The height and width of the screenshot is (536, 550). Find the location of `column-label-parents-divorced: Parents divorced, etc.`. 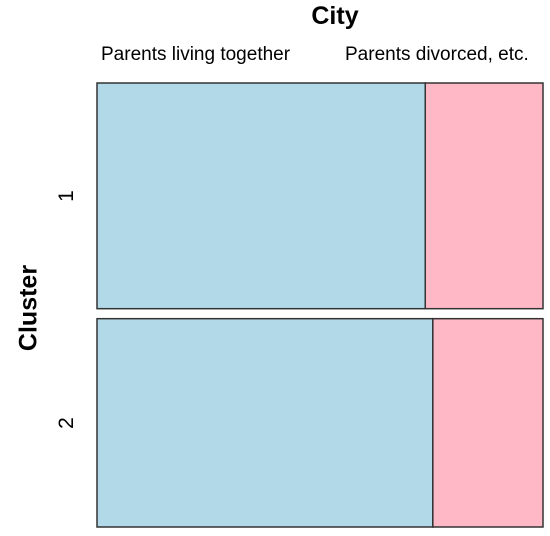

column-label-parents-divorced: Parents divorced, etc. is located at coordinates (437, 54).